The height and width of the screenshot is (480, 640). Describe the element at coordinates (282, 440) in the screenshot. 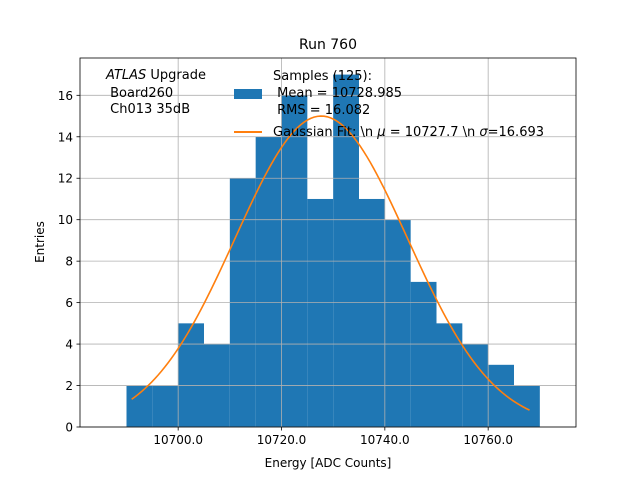

I see `x-tick-label: 10720.0` at that location.